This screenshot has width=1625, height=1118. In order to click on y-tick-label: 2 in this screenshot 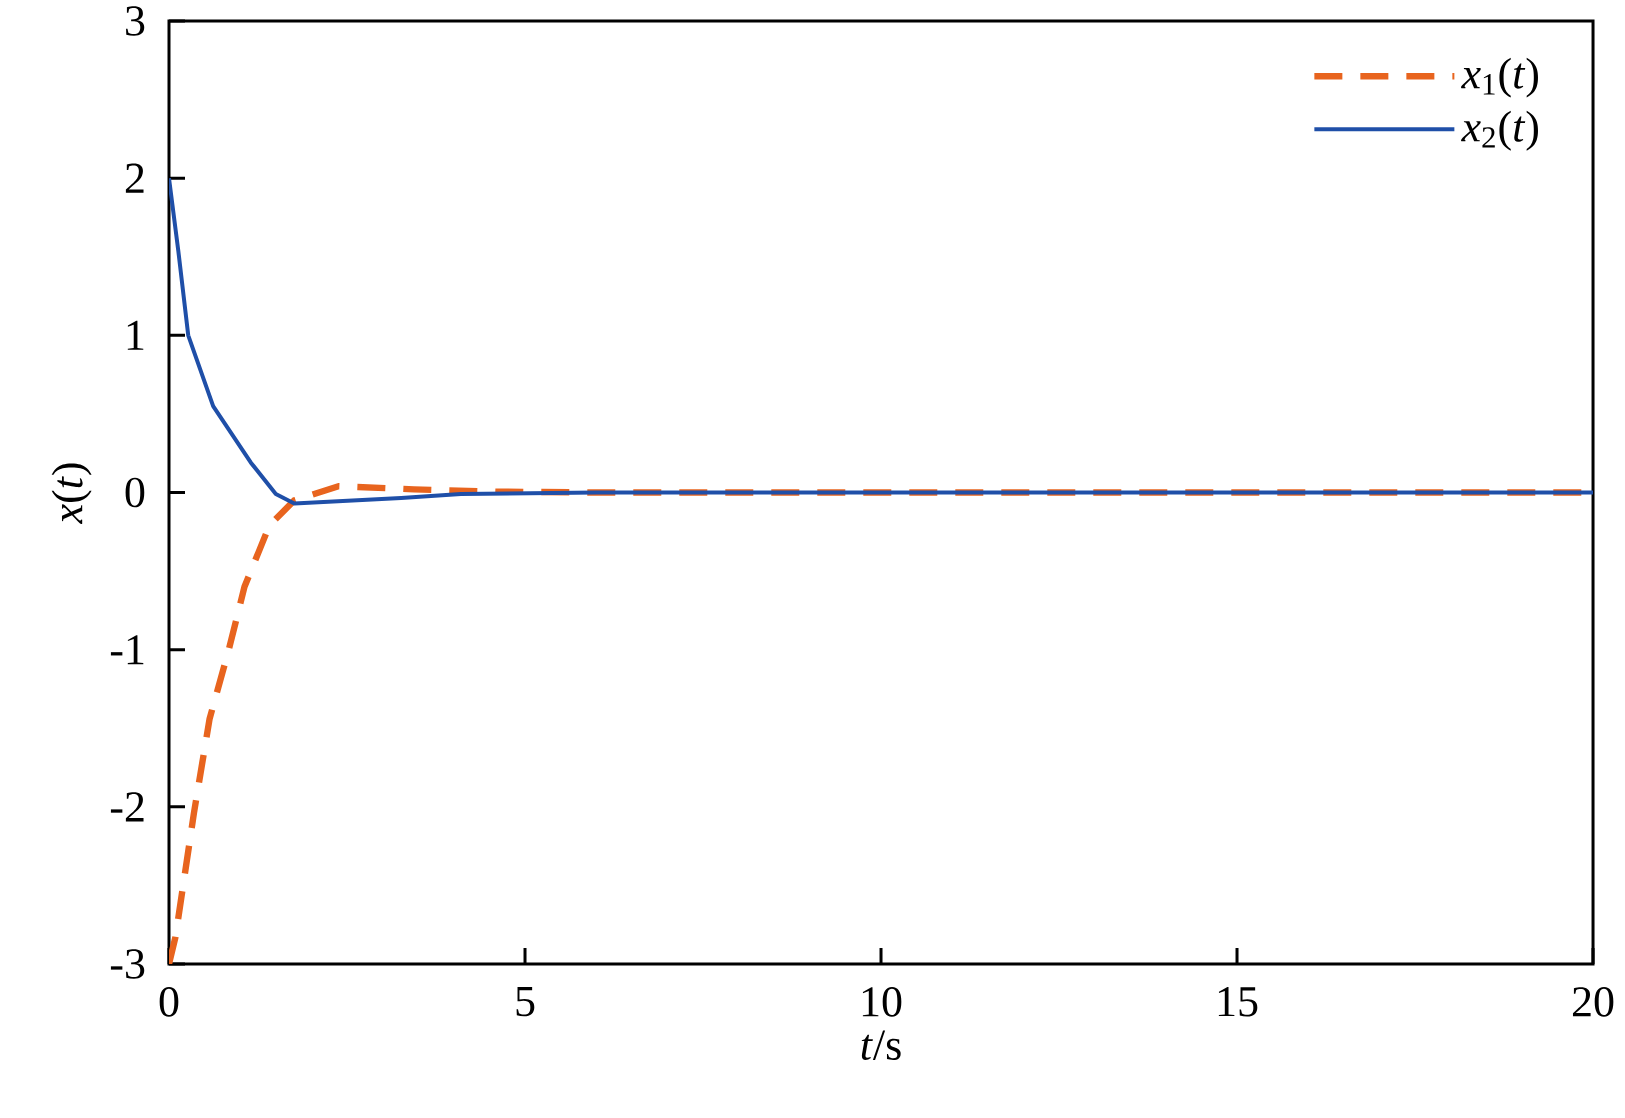, I will do `click(134, 178)`.